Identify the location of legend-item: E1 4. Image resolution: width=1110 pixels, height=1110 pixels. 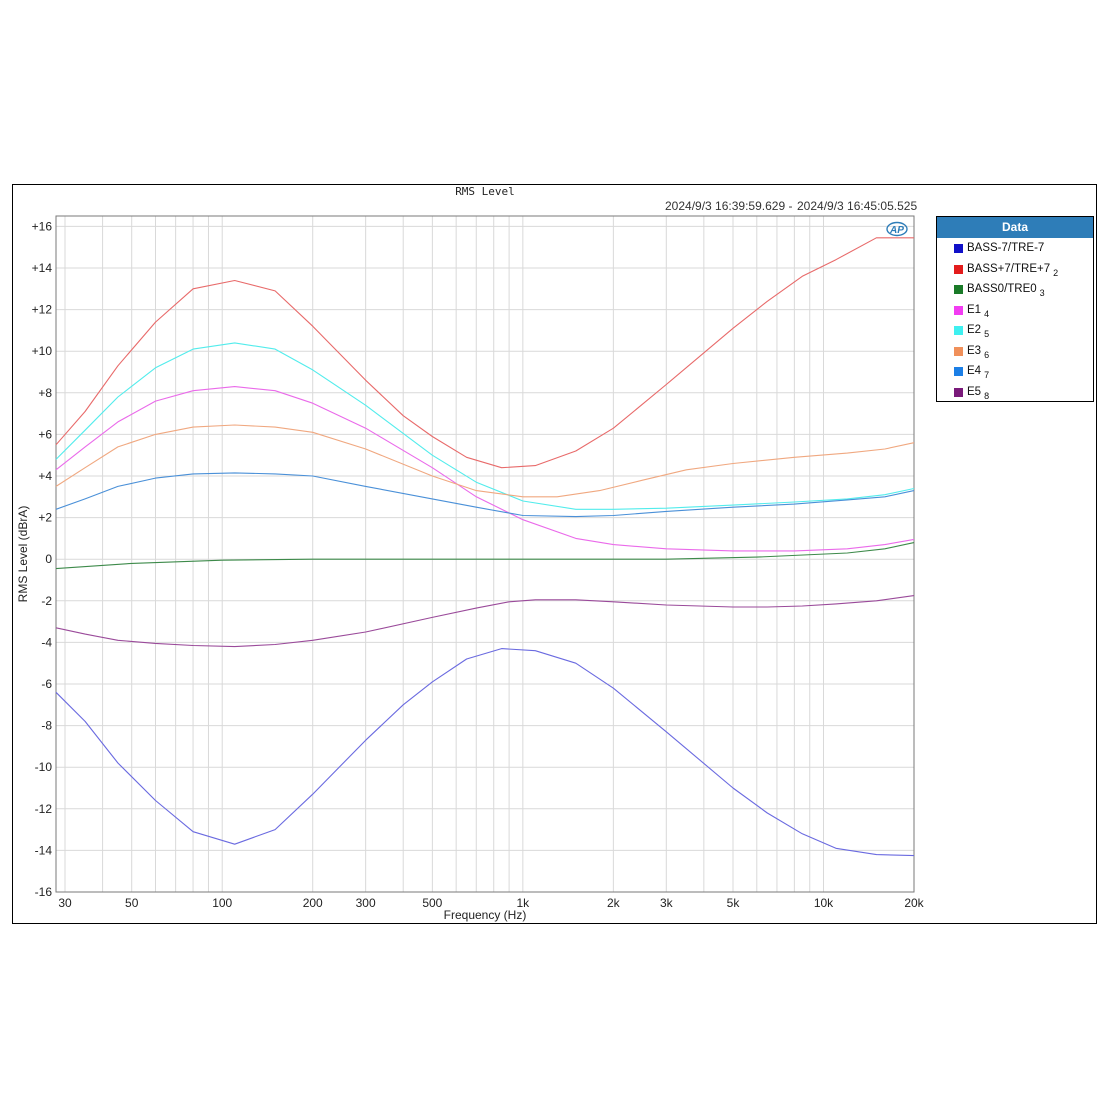
(1015, 310).